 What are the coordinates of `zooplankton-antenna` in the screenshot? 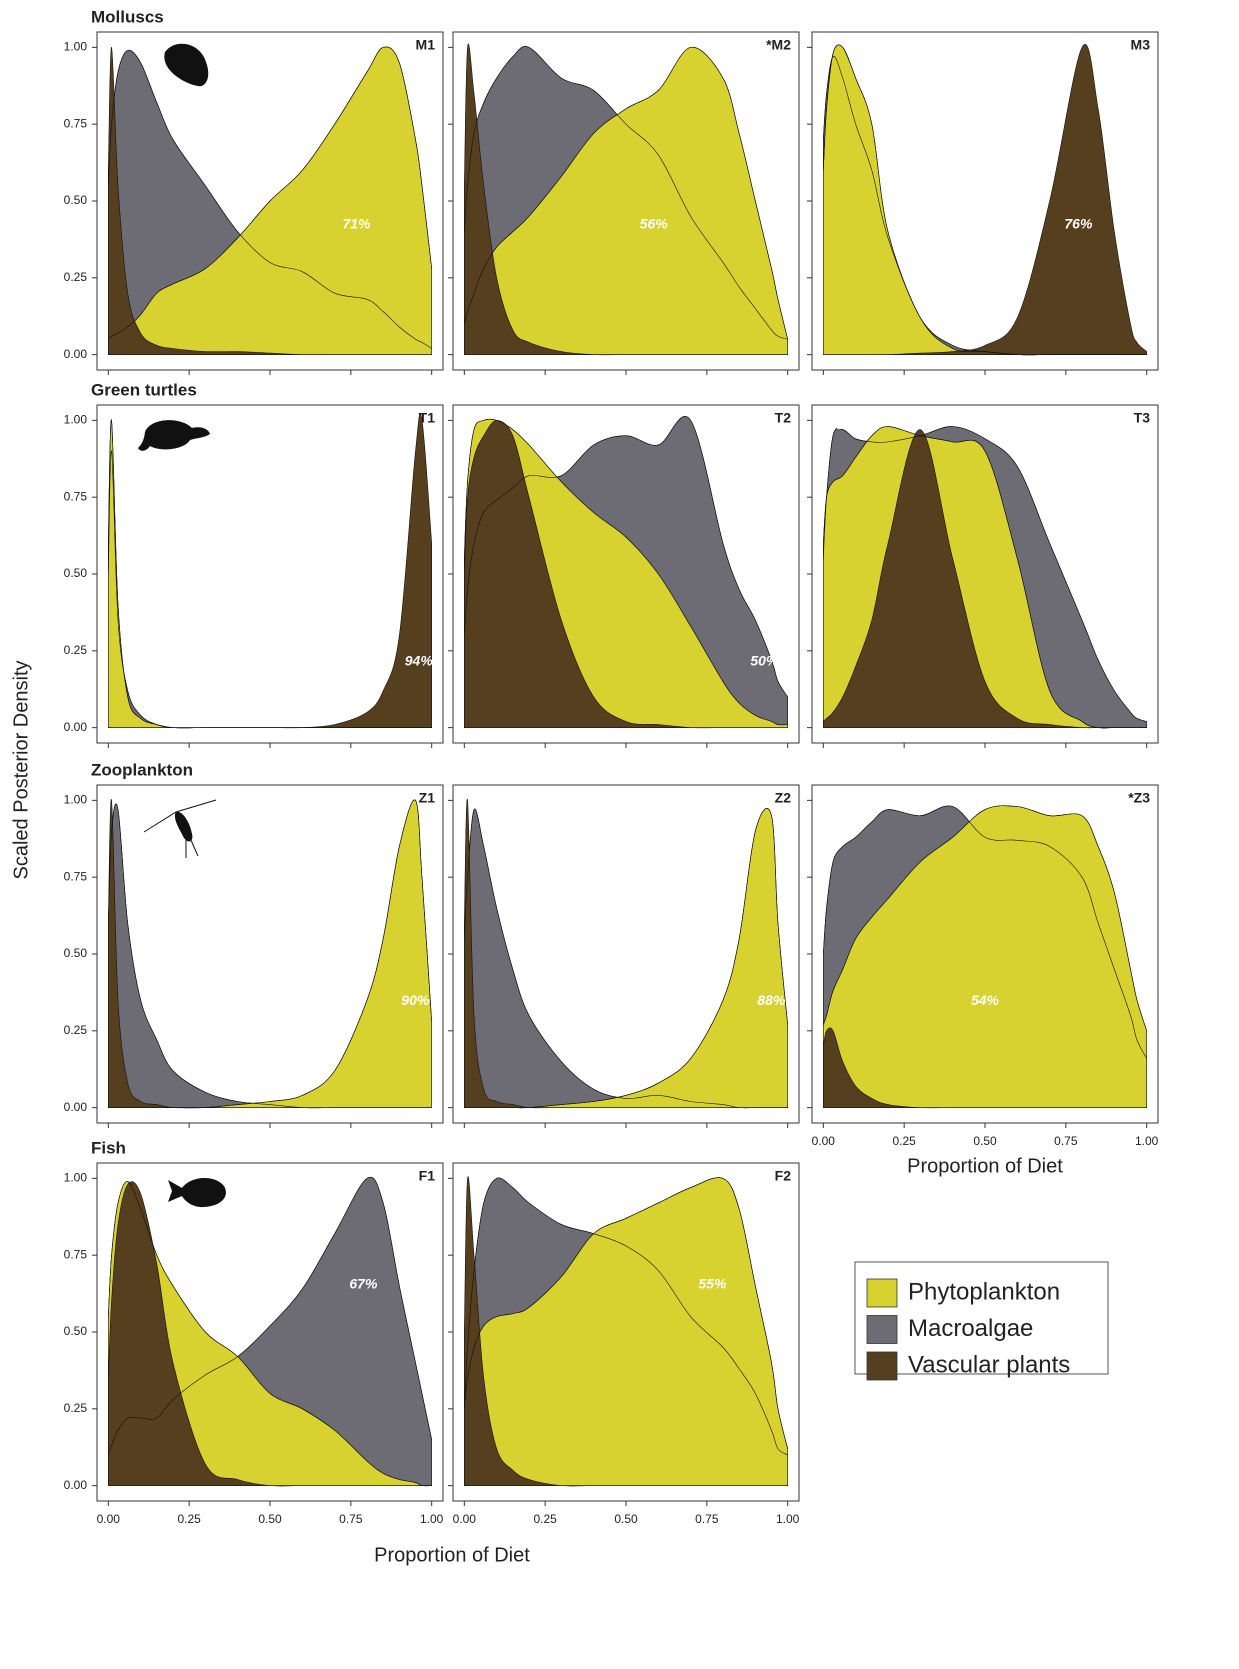 It's located at (180, 828).